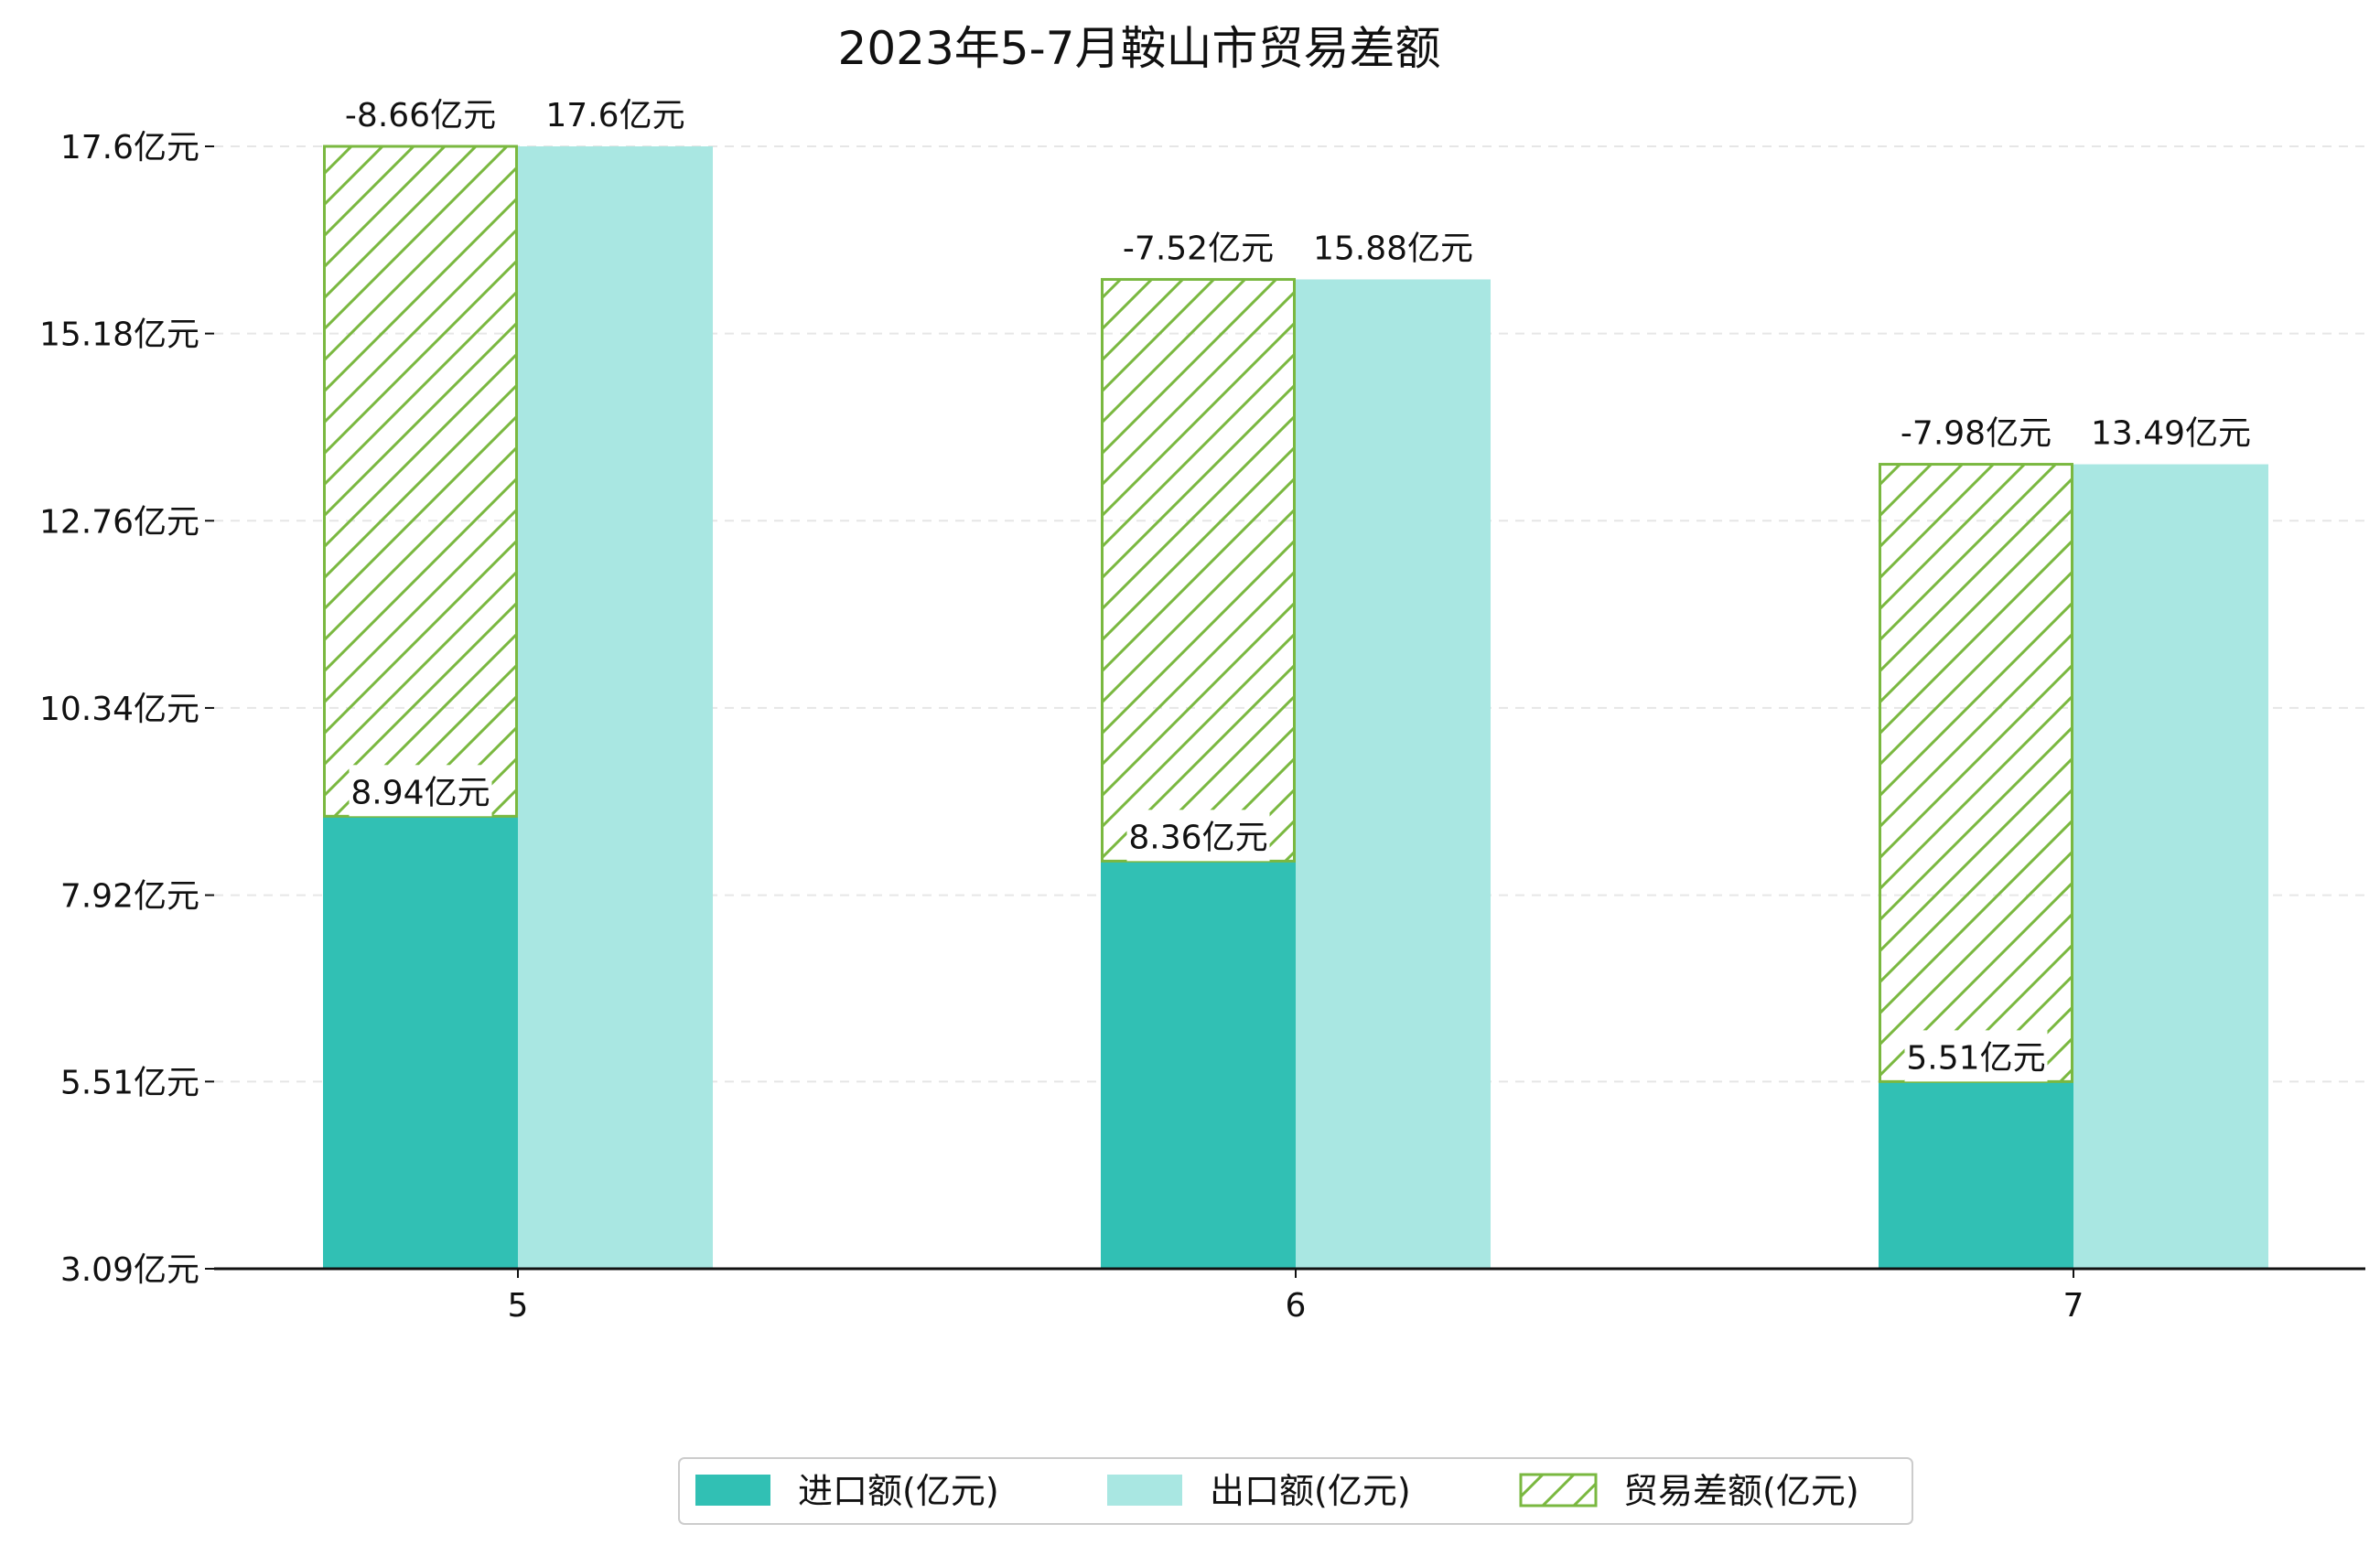  What do you see at coordinates (129, 147) in the screenshot?
I see `y-tick-label: 17.6亿元` at bounding box center [129, 147].